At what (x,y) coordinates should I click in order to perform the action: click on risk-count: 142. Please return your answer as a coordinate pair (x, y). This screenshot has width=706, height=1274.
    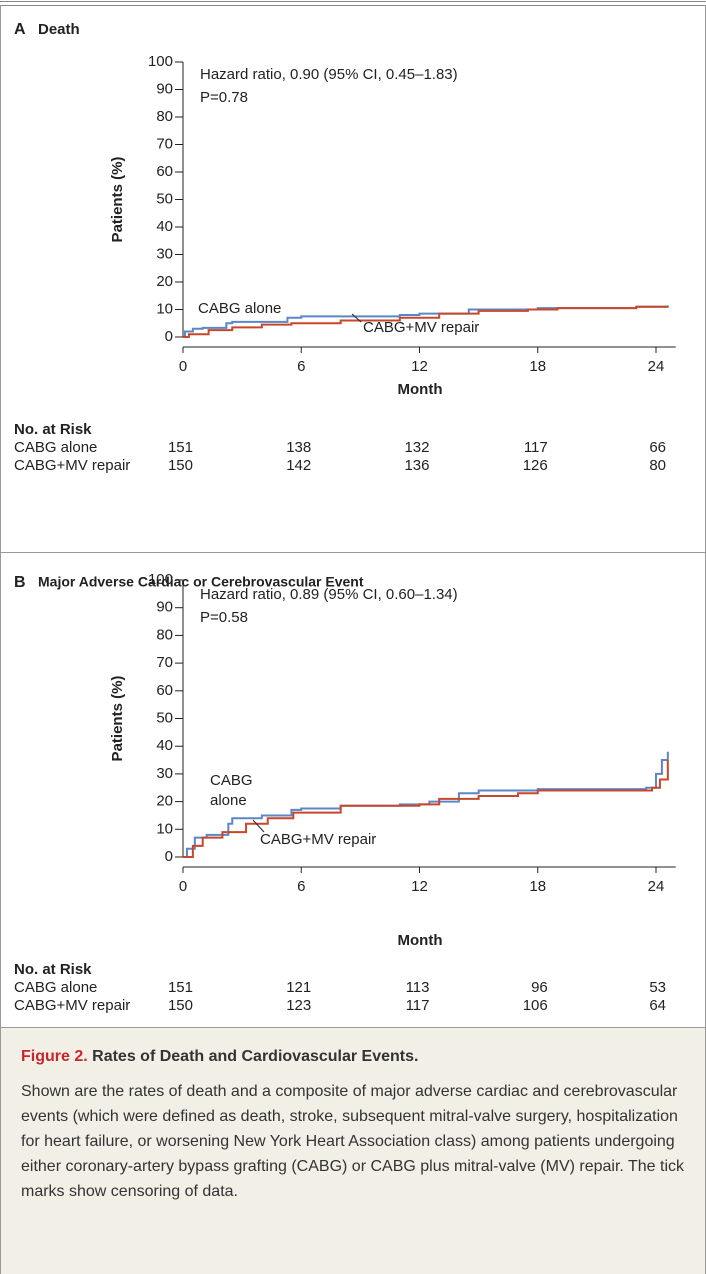
    Looking at the image, I should click on (298, 465).